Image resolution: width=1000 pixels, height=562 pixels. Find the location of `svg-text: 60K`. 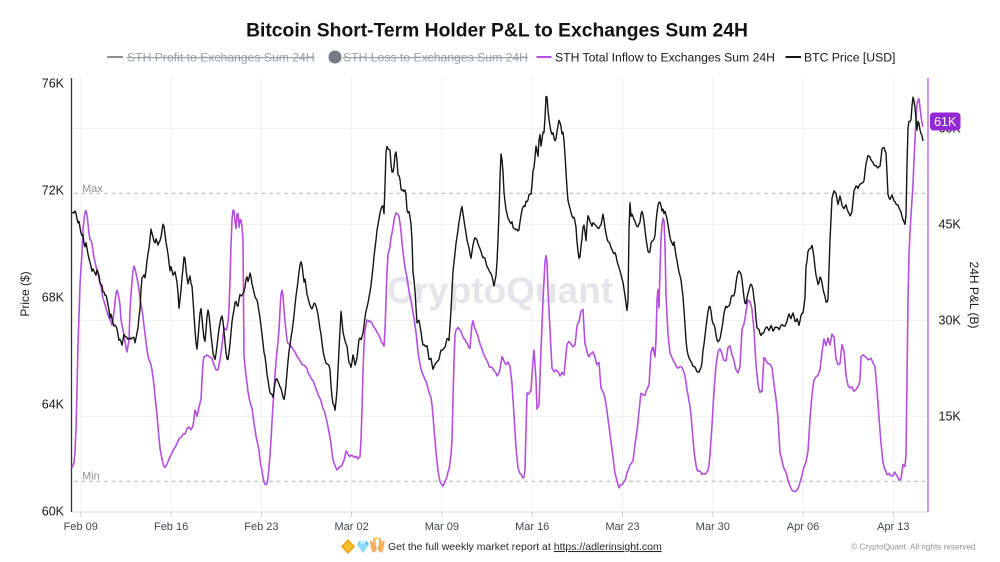

svg-text: 60K is located at coordinates (53, 512).